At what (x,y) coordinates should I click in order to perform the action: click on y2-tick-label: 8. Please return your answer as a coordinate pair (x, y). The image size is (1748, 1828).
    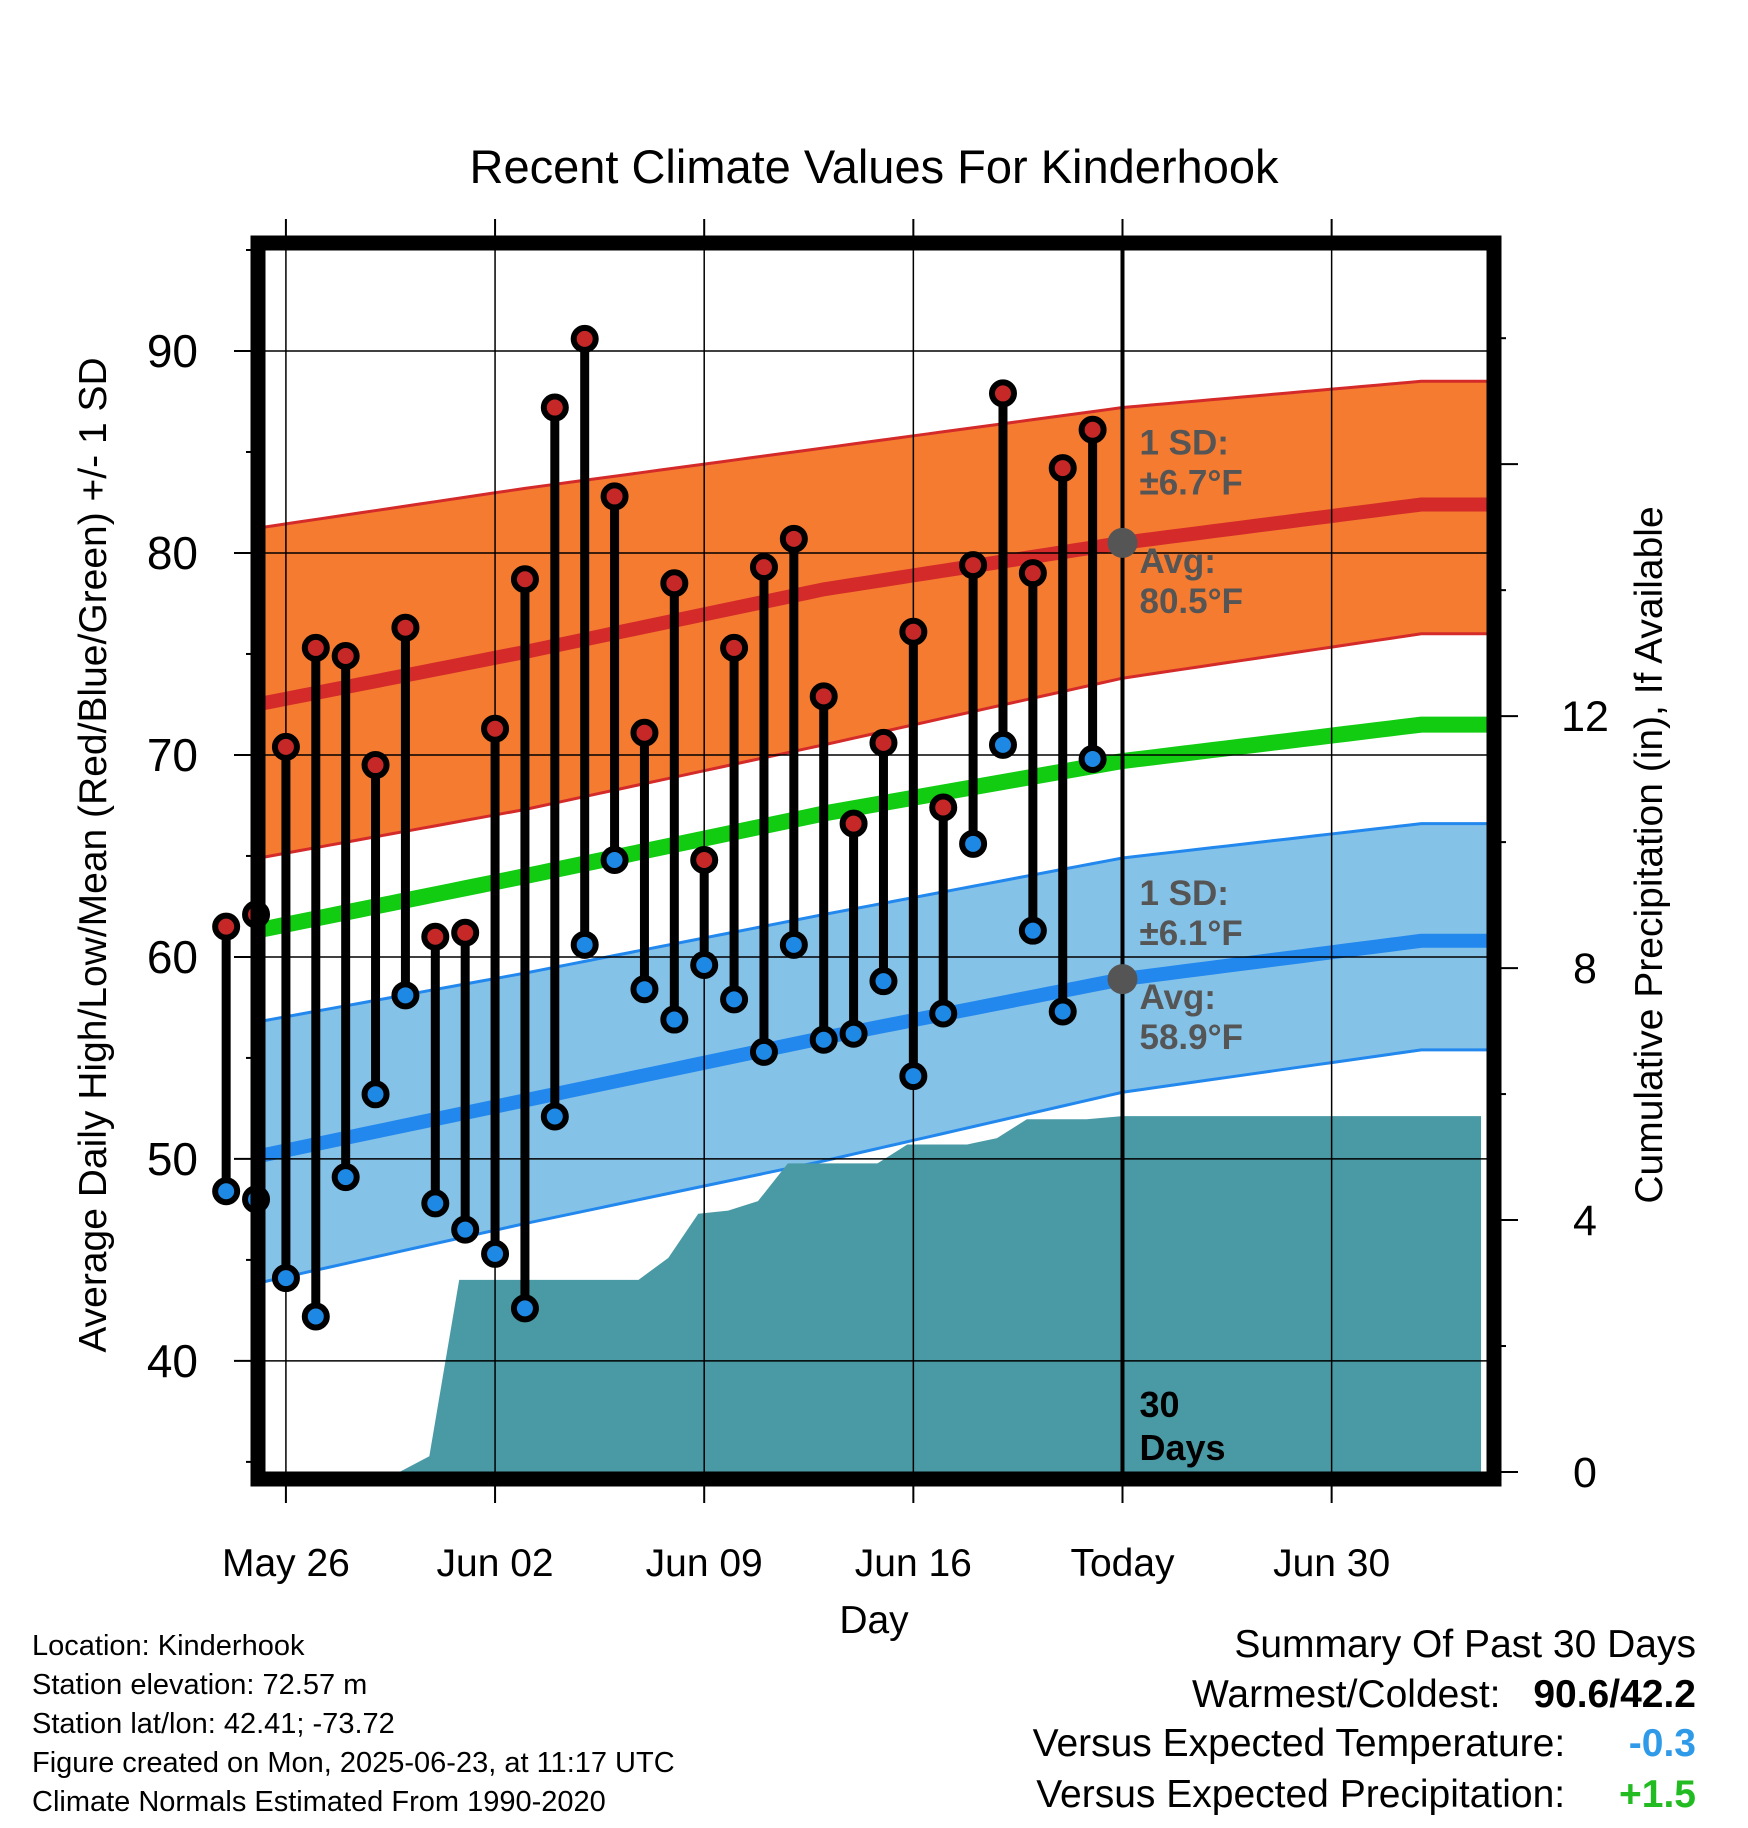
    Looking at the image, I should click on (1585, 969).